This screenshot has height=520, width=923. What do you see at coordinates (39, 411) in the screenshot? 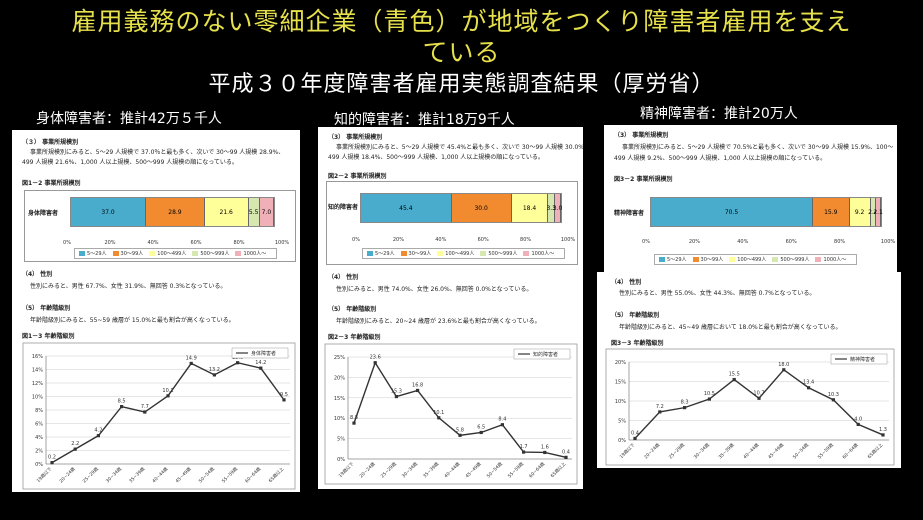
I see `y-tick-label: 8%` at bounding box center [39, 411].